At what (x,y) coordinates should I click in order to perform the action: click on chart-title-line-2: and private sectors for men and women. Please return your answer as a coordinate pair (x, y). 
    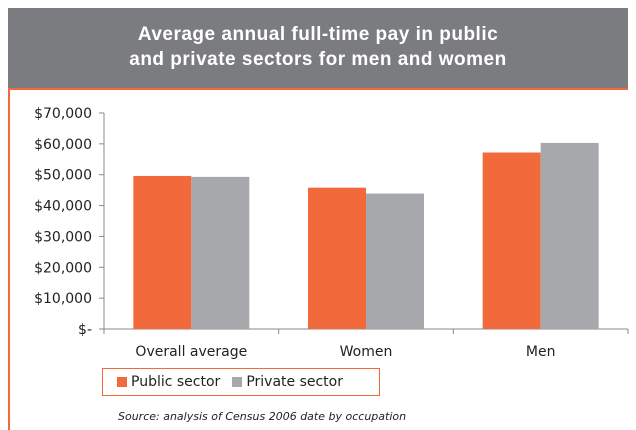
    Looking at the image, I should click on (318, 59).